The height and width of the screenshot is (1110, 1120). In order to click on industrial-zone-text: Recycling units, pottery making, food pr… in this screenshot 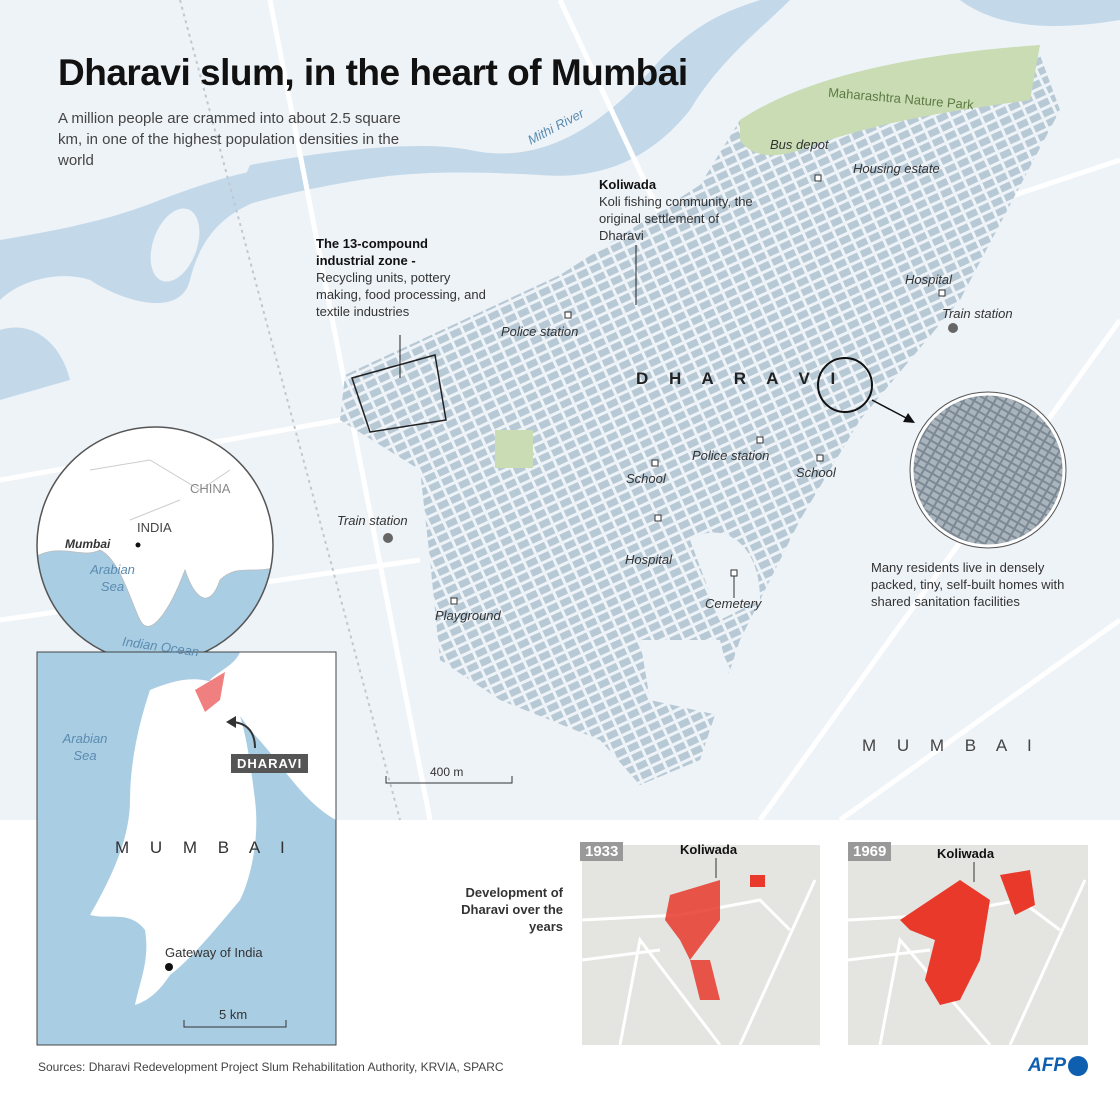, I will do `click(401, 294)`.